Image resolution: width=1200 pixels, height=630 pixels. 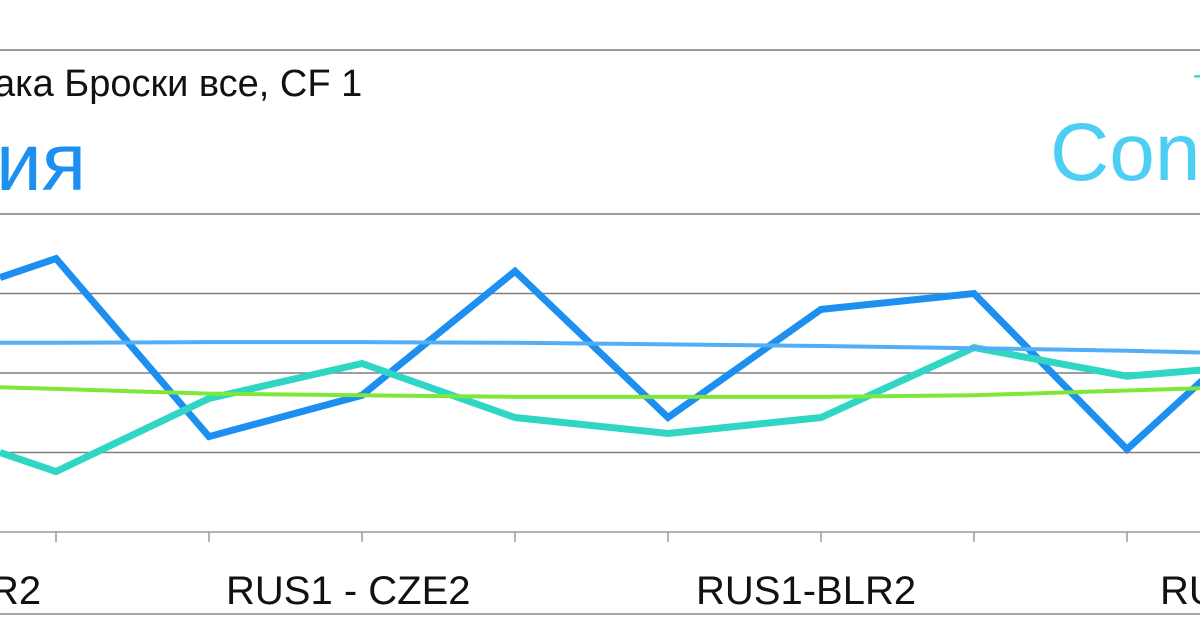 What do you see at coordinates (806, 591) in the screenshot?
I see `x-tick-label-3: RUS1-BLR2` at bounding box center [806, 591].